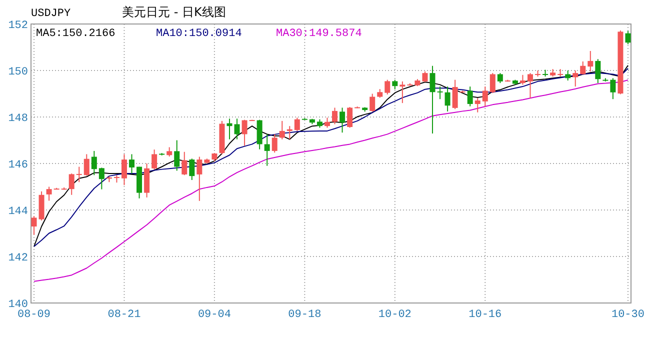  Describe the element at coordinates (319, 34) in the screenshot. I see `text: MA30:149.5874` at that location.